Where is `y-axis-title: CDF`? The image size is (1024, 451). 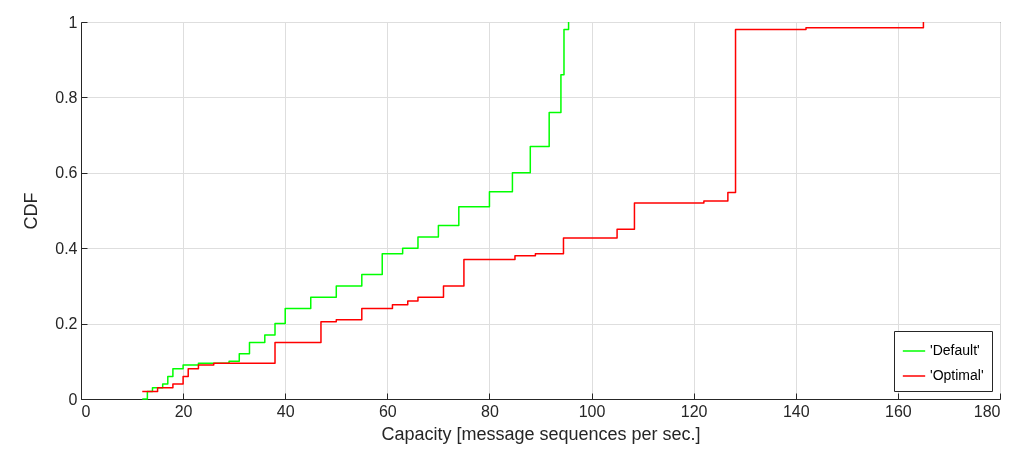
y-axis-title: CDF is located at coordinates (31, 211).